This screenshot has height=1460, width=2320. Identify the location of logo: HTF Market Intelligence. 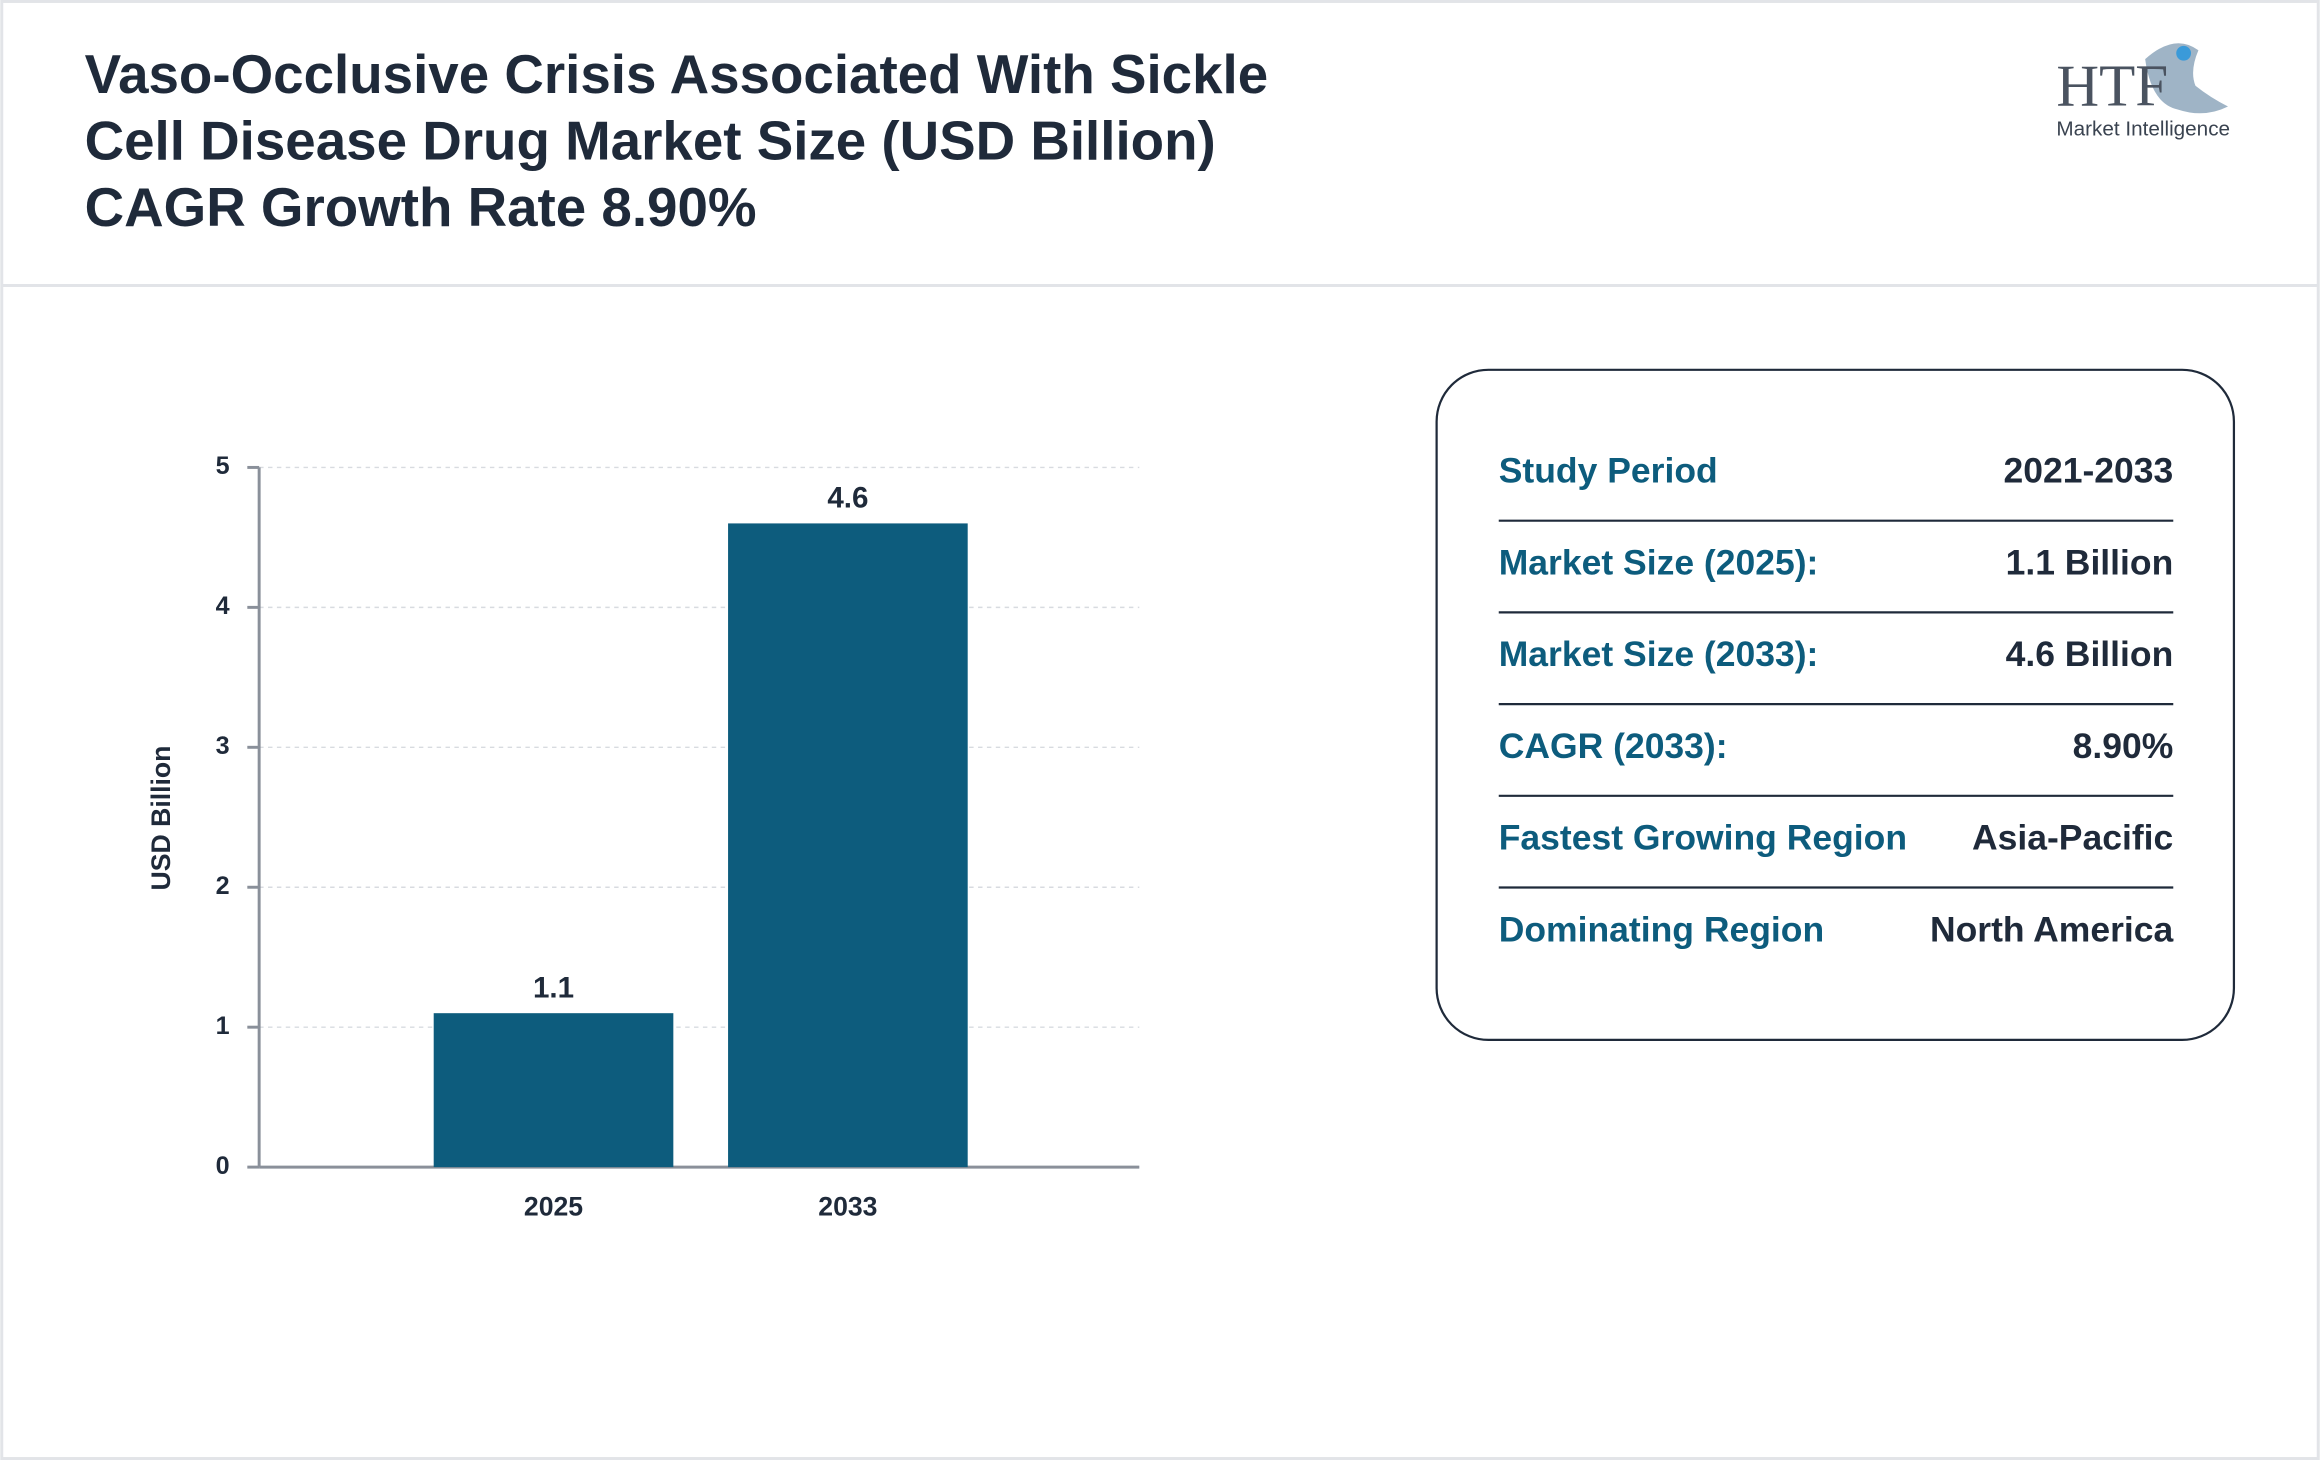
(2143, 92).